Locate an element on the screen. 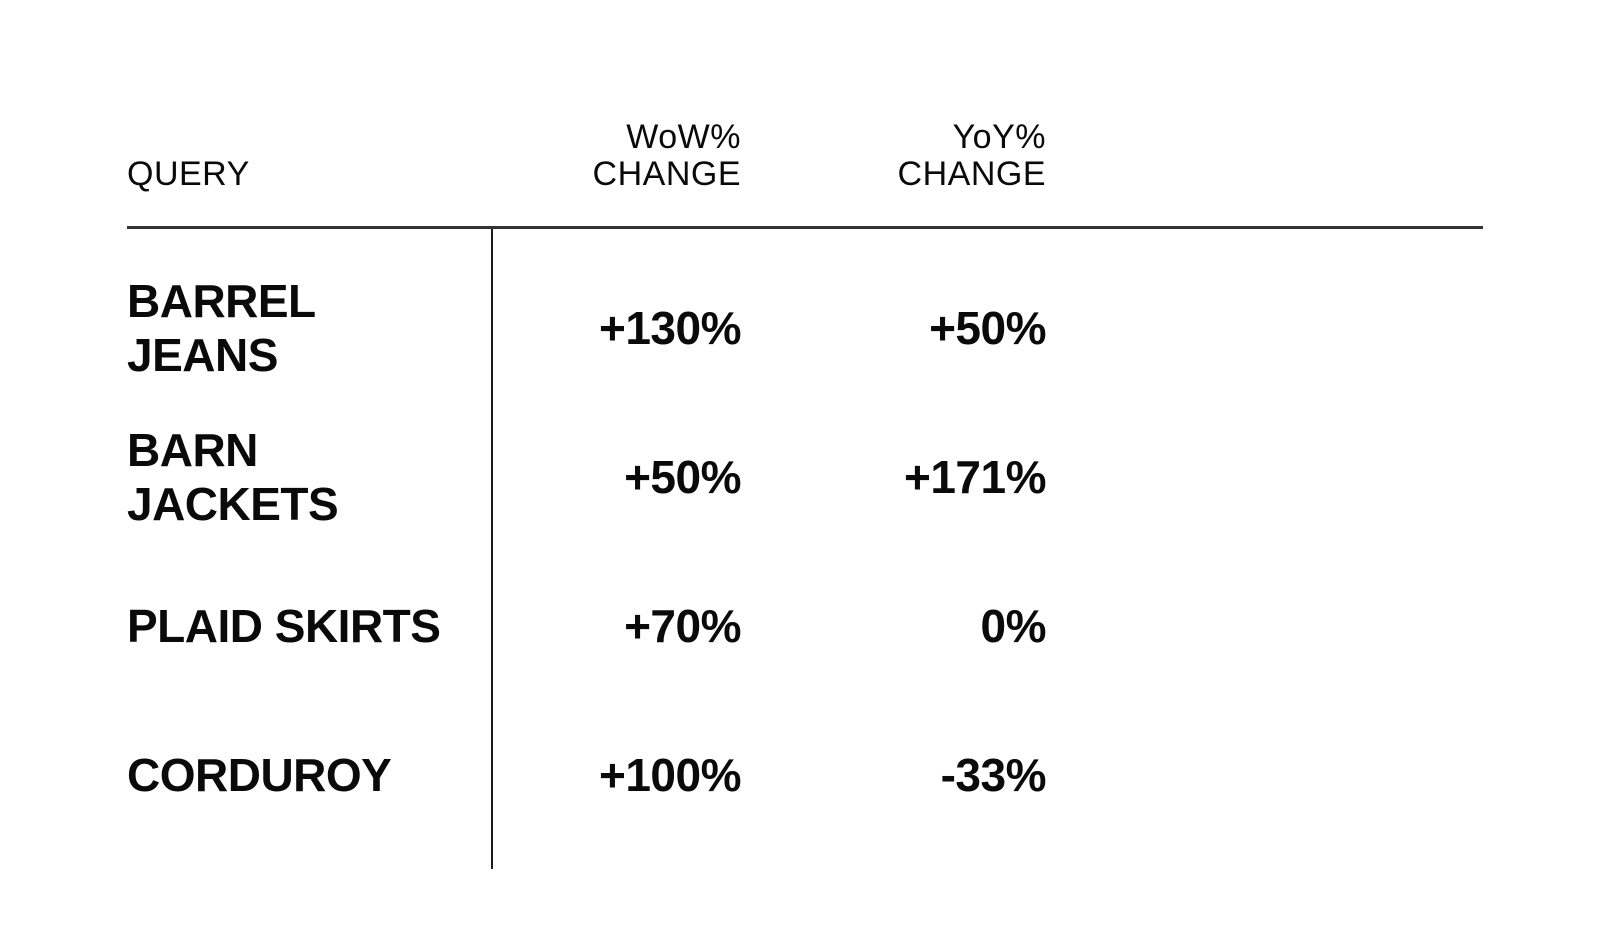 This screenshot has height=941, width=1600. column-header-yoy-line1: YoY% is located at coordinates (999, 136).